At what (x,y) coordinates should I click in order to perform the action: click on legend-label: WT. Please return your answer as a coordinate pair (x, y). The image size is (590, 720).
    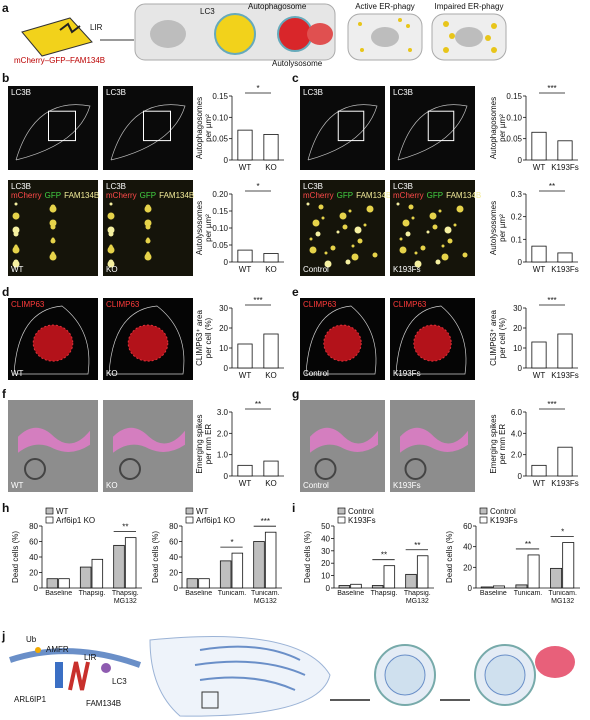
    Looking at the image, I should click on (202, 511).